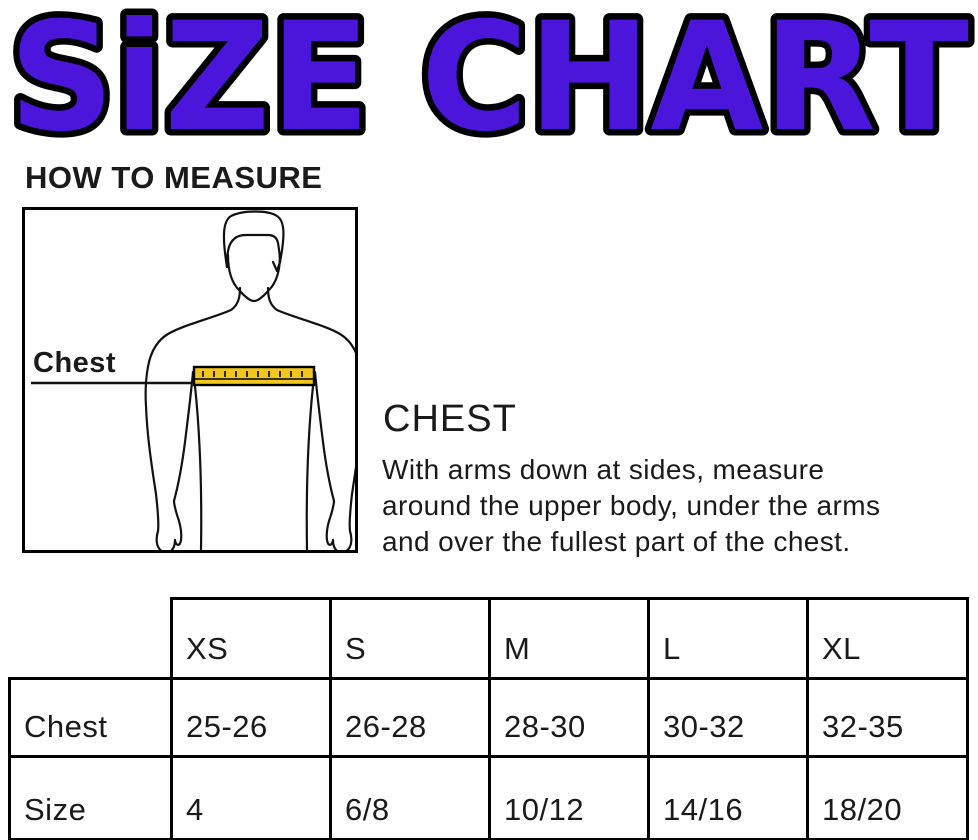  Describe the element at coordinates (75, 363) in the screenshot. I see `chest-pointer-label: Chest` at that location.